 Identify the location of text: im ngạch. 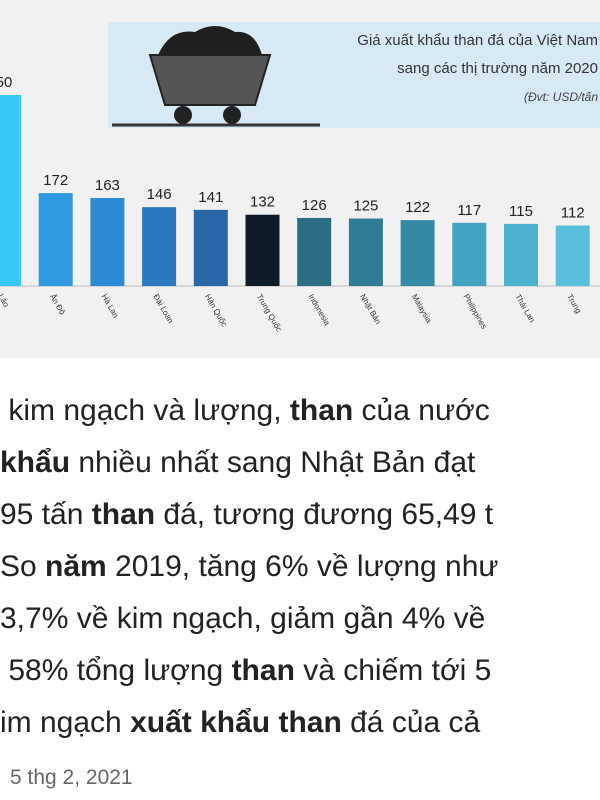
(65, 722).